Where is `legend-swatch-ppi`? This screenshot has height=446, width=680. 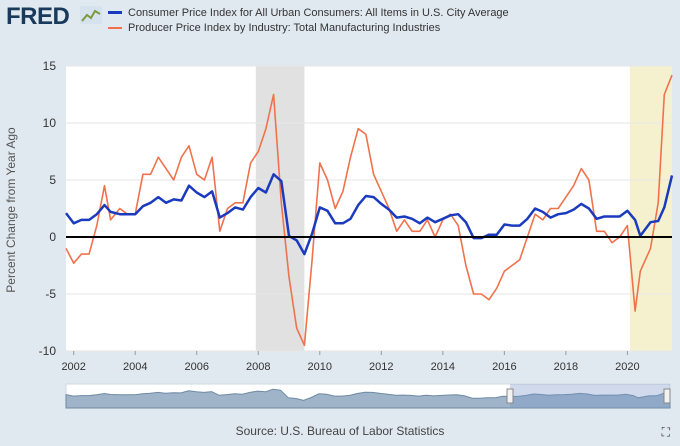 legend-swatch-ppi is located at coordinates (115, 27).